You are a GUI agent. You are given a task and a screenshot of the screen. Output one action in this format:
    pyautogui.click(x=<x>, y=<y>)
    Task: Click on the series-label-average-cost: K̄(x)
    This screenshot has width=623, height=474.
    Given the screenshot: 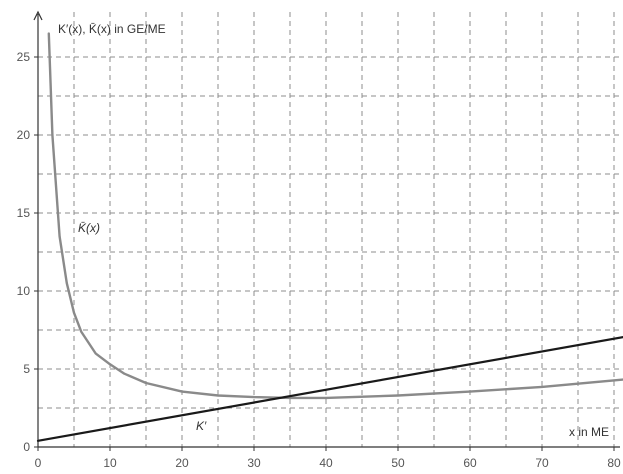 What is the action you would take?
    pyautogui.click(x=89, y=228)
    